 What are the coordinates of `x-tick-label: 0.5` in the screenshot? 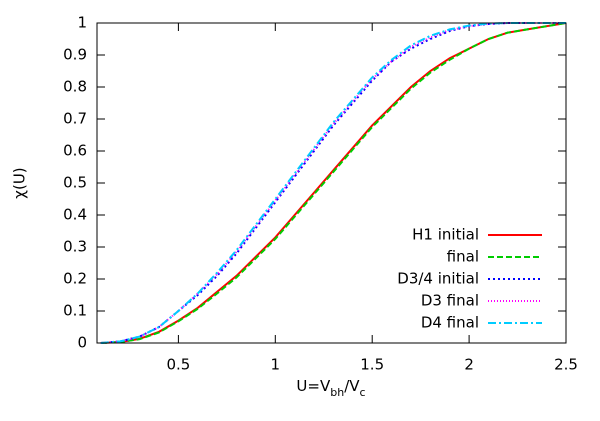 It's located at (178, 365).